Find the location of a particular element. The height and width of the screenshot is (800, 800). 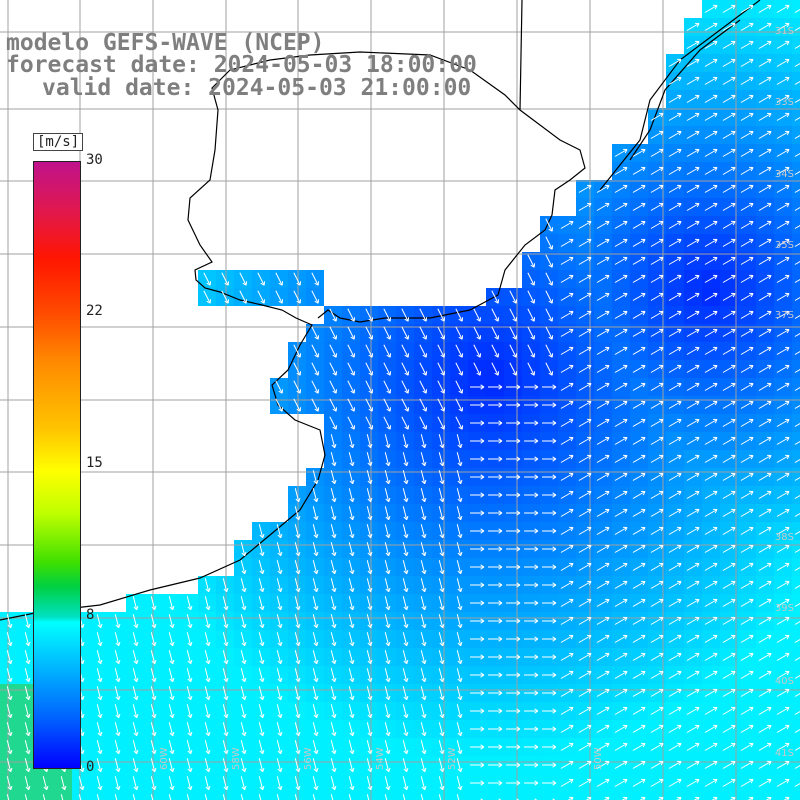

wind-cell is located at coordinates (796, 549).